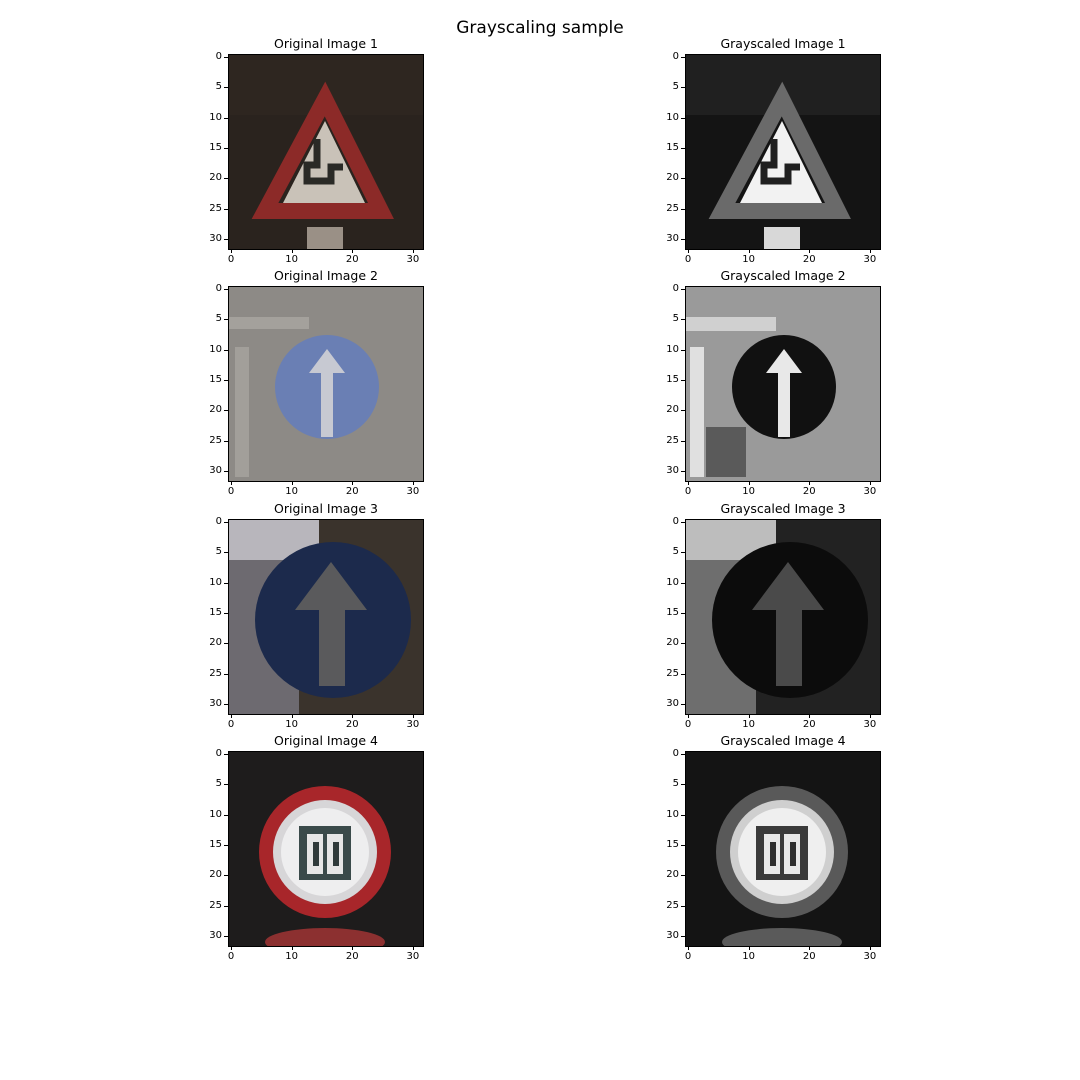 Image resolution: width=1080 pixels, height=1080 pixels. I want to click on panel-title: Grayscaled Image 3, so click(783, 508).